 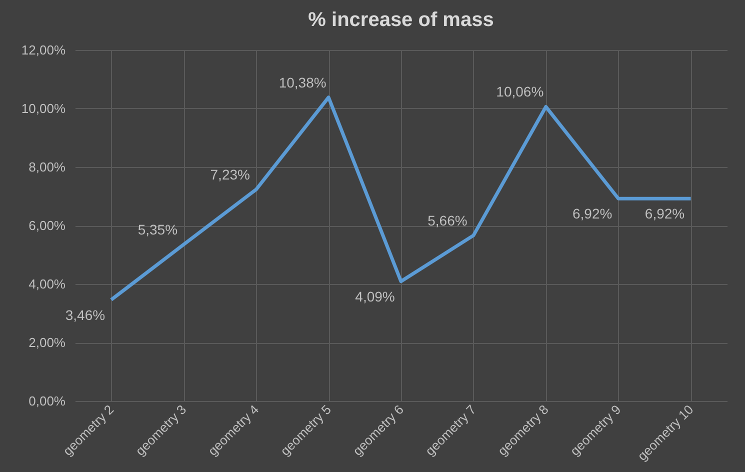 I want to click on y-tick-label: 0,00%, so click(x=47, y=401).